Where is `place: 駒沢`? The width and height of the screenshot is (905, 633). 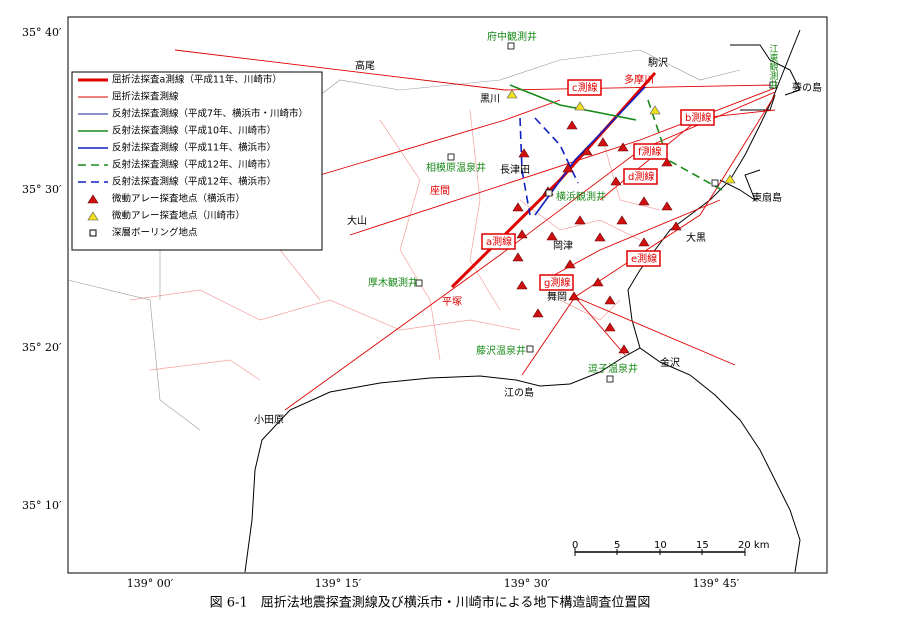
place: 駒沢 is located at coordinates (658, 62).